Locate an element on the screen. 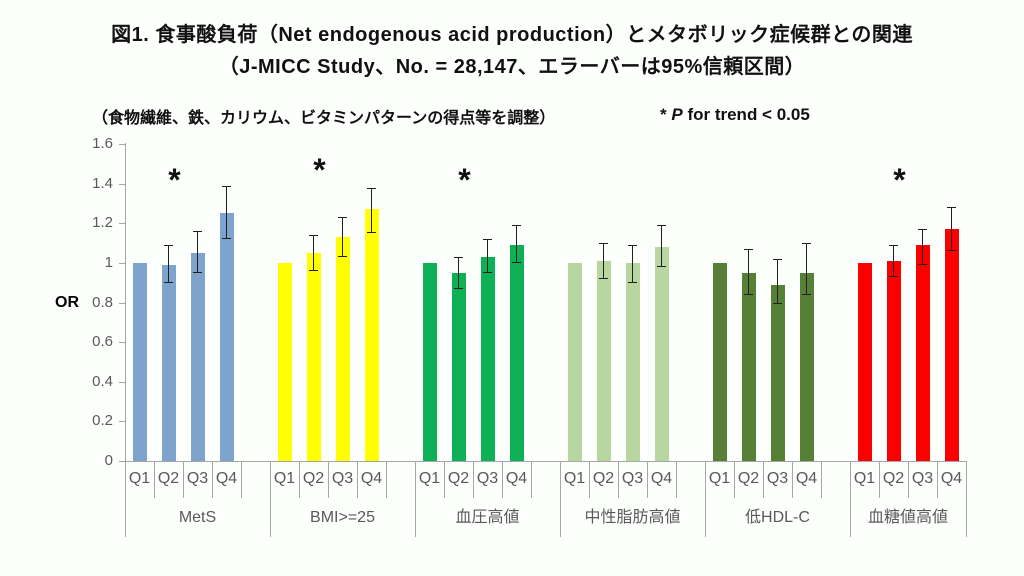 This screenshot has height=576, width=1024. y-axis-tick-label: 0.4 is located at coordinates (102, 381).